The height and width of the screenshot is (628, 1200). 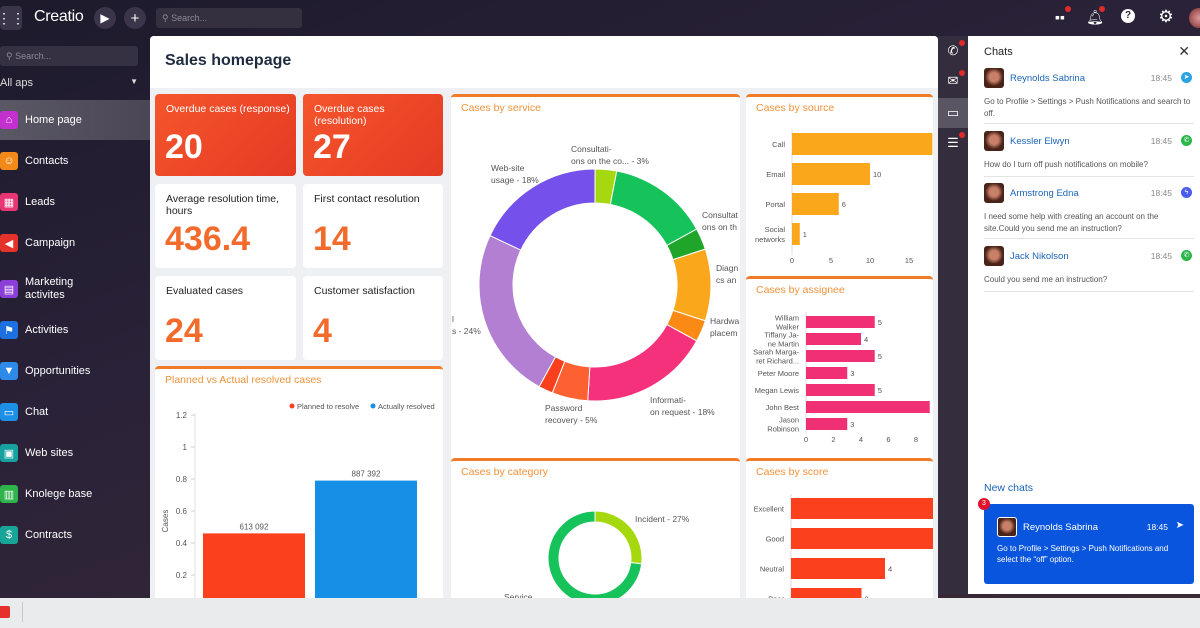 I want to click on kpi-card: Customer satisfaction 4, so click(x=373, y=318).